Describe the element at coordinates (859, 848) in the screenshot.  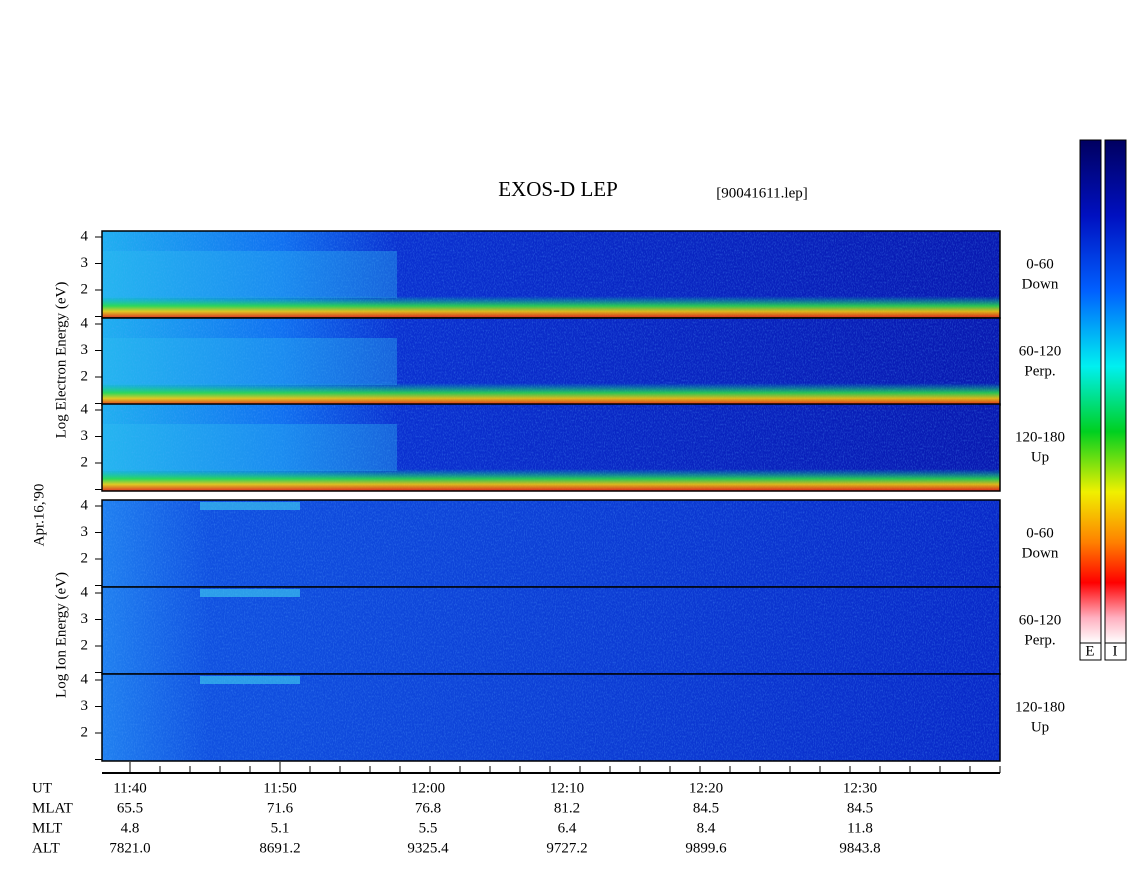
I see `row-value: 9843.8` at that location.